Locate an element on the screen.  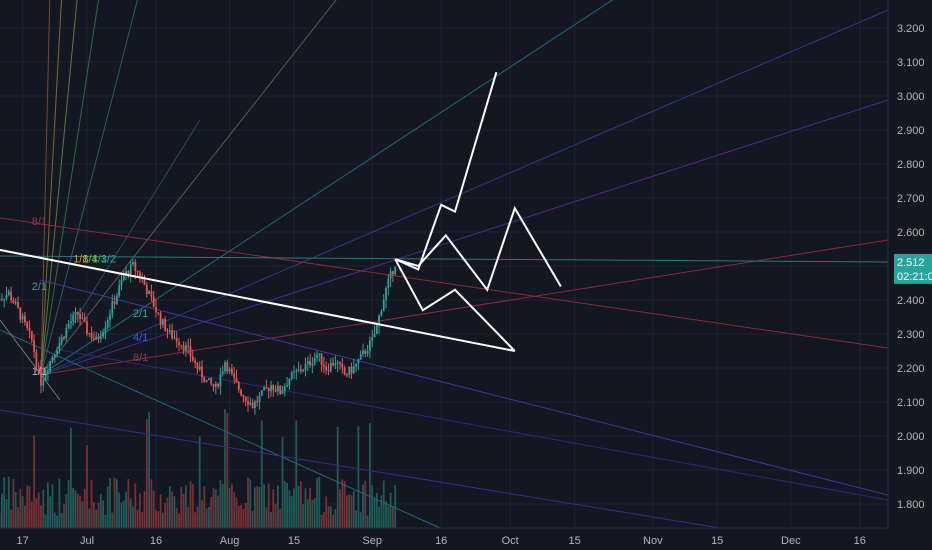
price-tick-label: 2.900 is located at coordinates (911, 131).